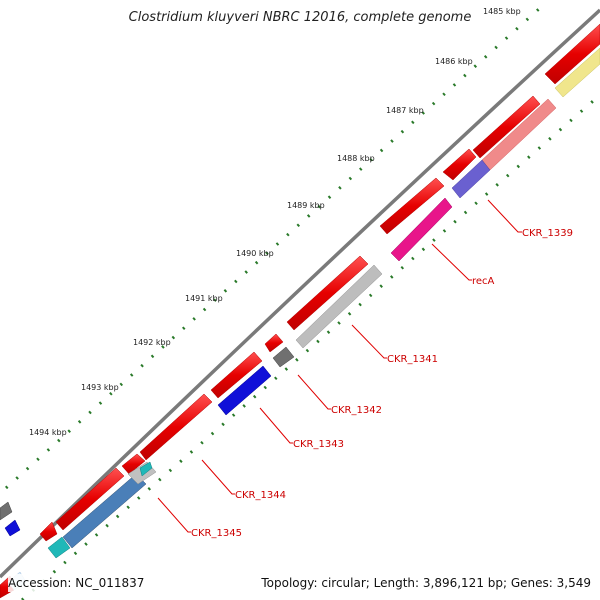 Image resolution: width=600 pixels, height=600 pixels. What do you see at coordinates (152, 342) in the screenshot?
I see `kbp-label: 1492 kbp` at bounding box center [152, 342].